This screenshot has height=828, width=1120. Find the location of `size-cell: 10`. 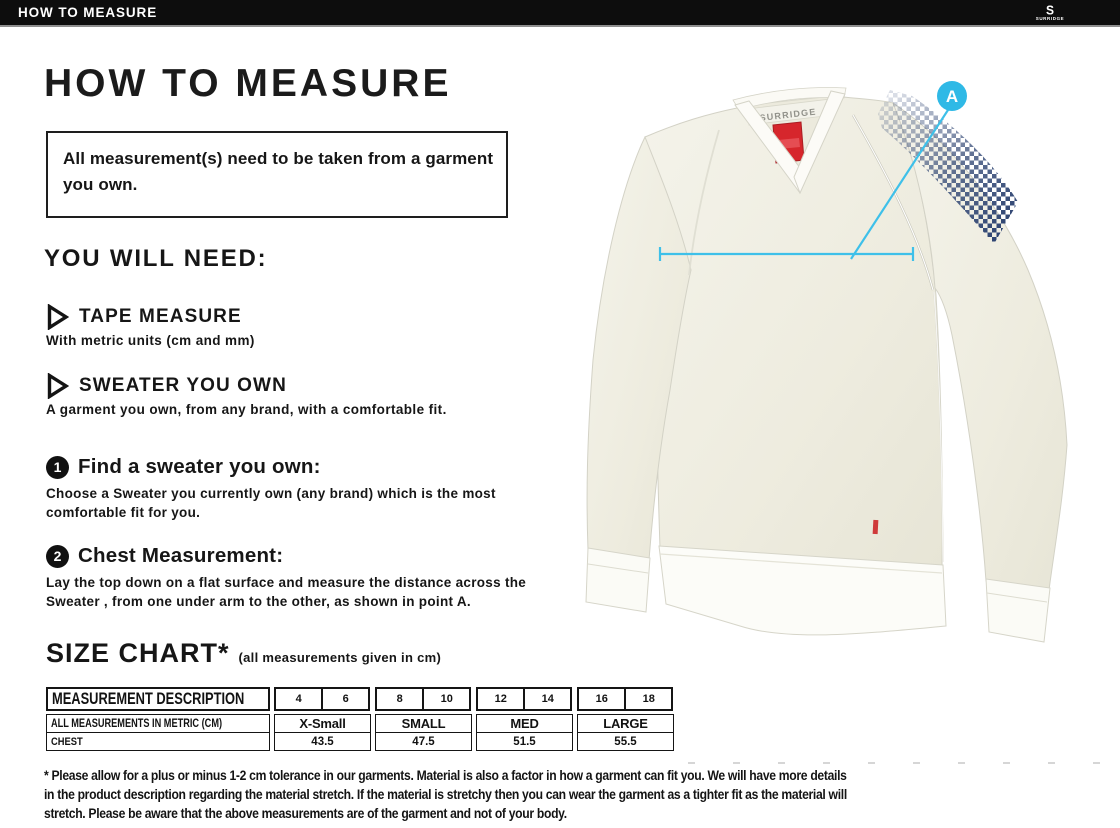

size-cell: 10 is located at coordinates (446, 699).